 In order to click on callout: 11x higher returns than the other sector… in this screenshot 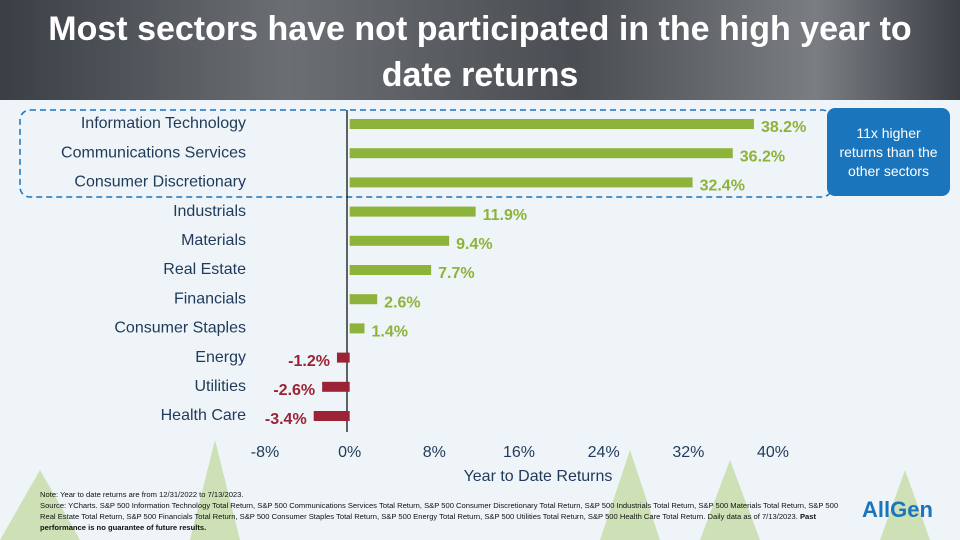, I will do `click(888, 152)`.